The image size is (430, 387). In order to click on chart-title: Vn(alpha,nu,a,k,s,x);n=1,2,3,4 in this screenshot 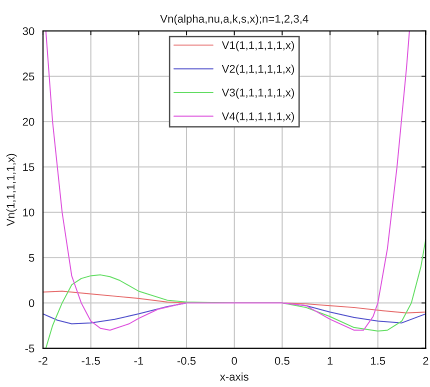, I will do `click(234, 19)`.